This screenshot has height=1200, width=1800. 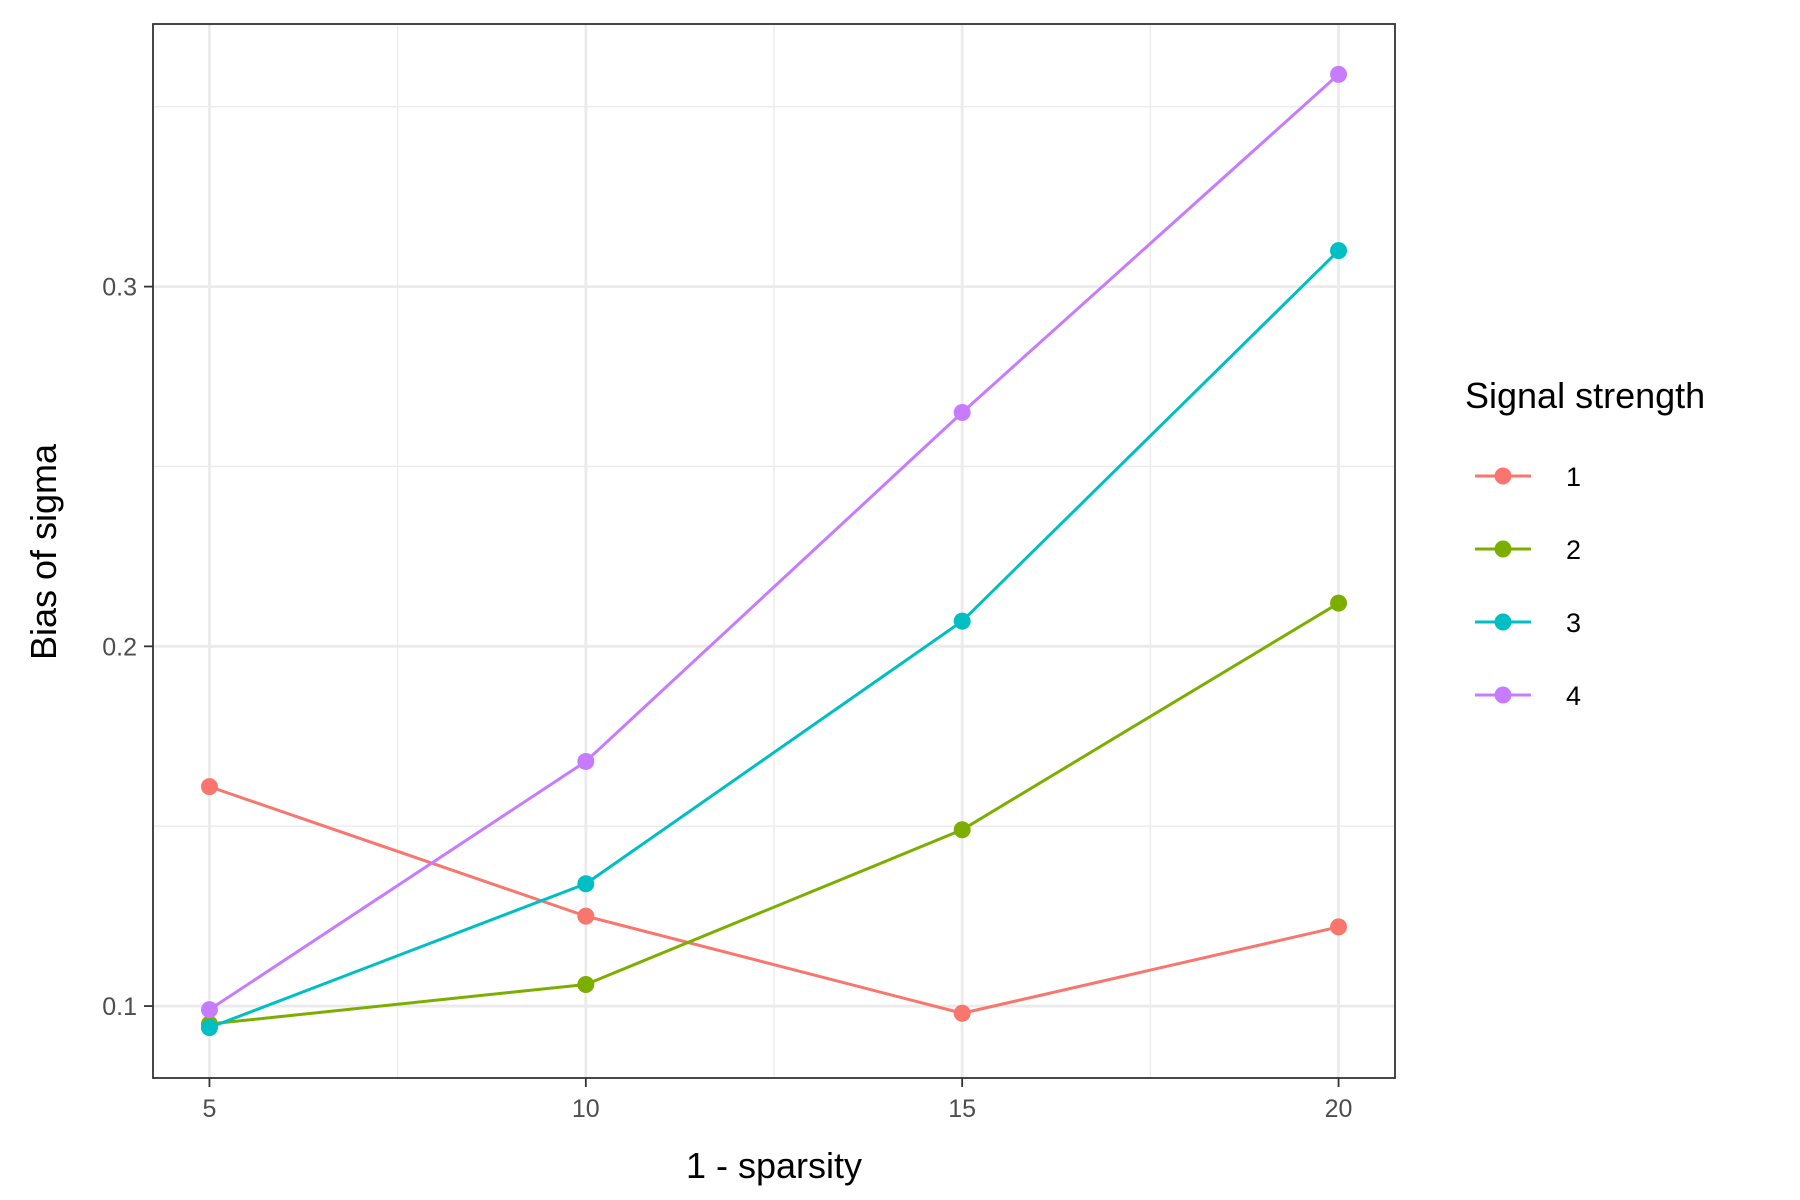 What do you see at coordinates (1528, 586) in the screenshot?
I see `legend-items: 1 2 3 4` at bounding box center [1528, 586].